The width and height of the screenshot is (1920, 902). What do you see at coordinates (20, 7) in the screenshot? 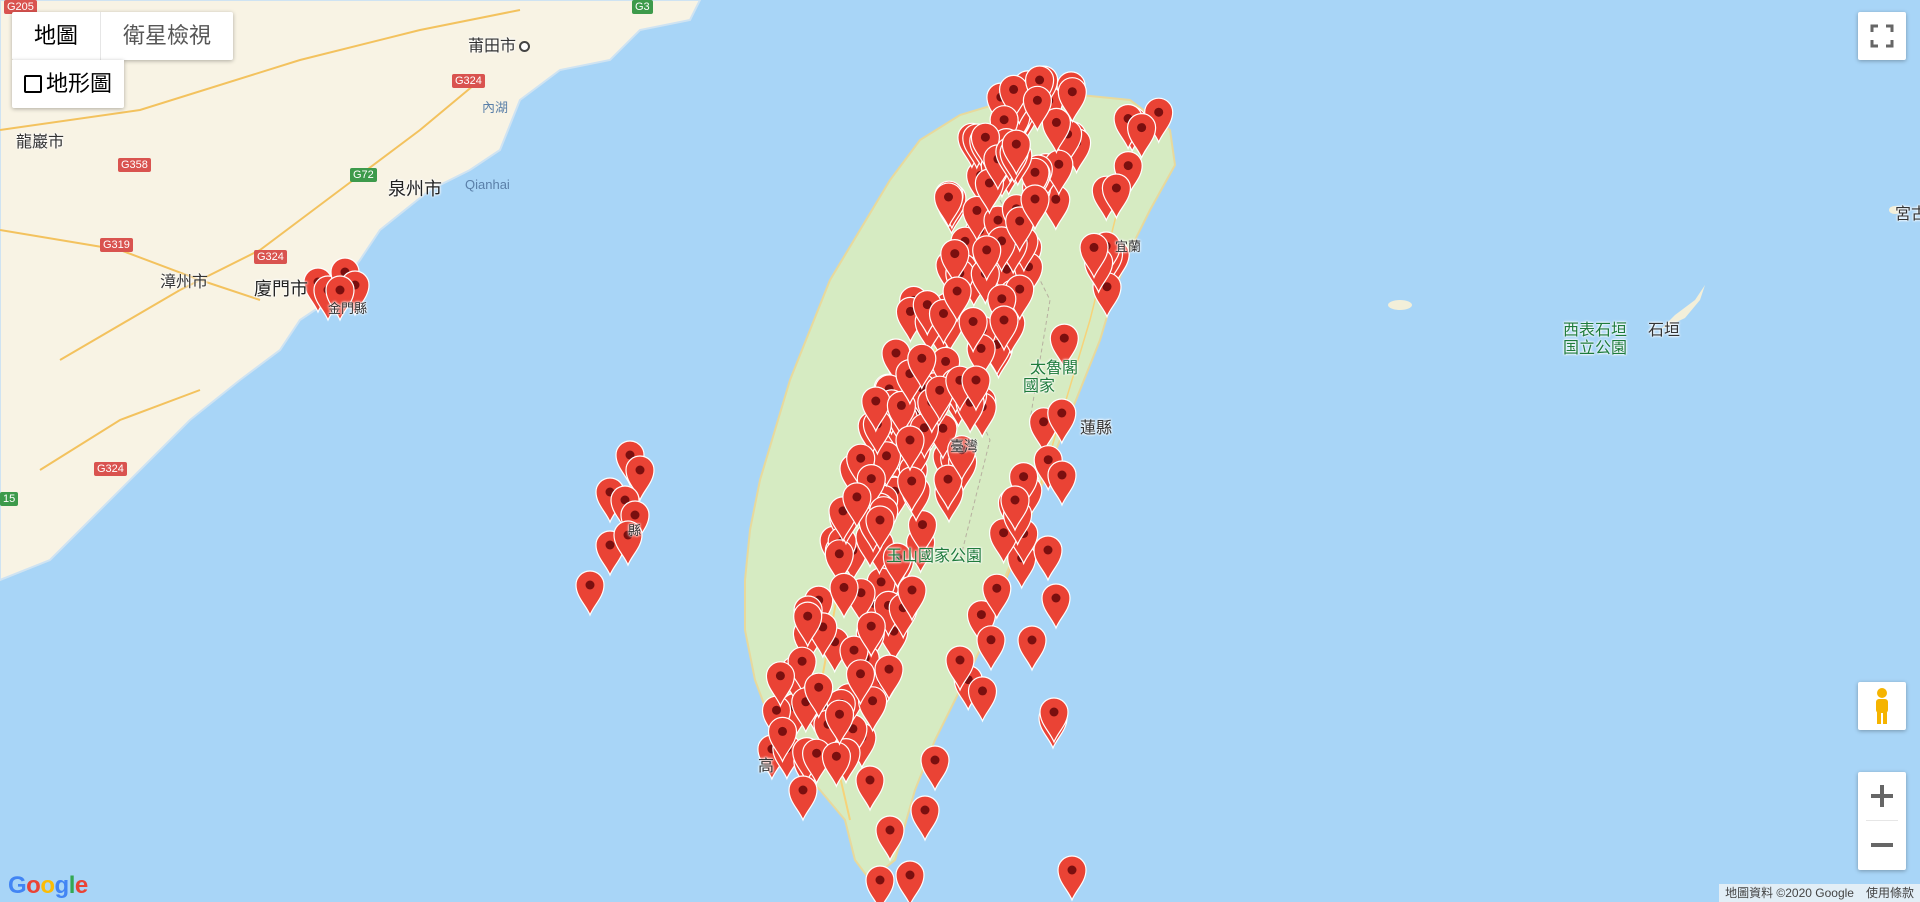
I see `road-shield: G205` at bounding box center [20, 7].